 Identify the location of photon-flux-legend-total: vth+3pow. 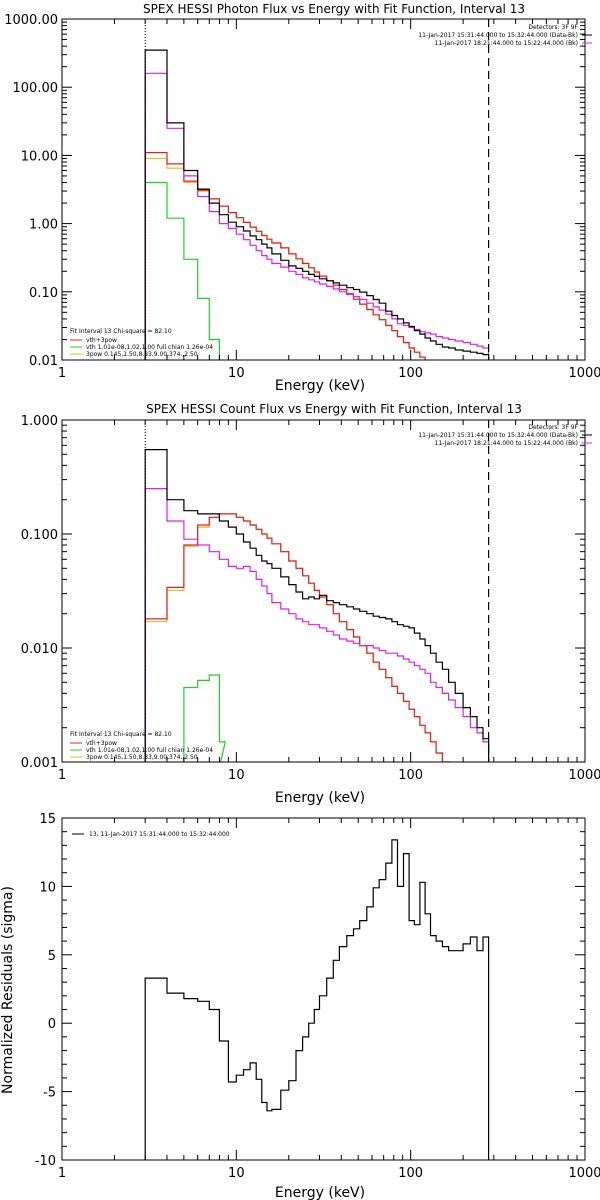
(101, 340).